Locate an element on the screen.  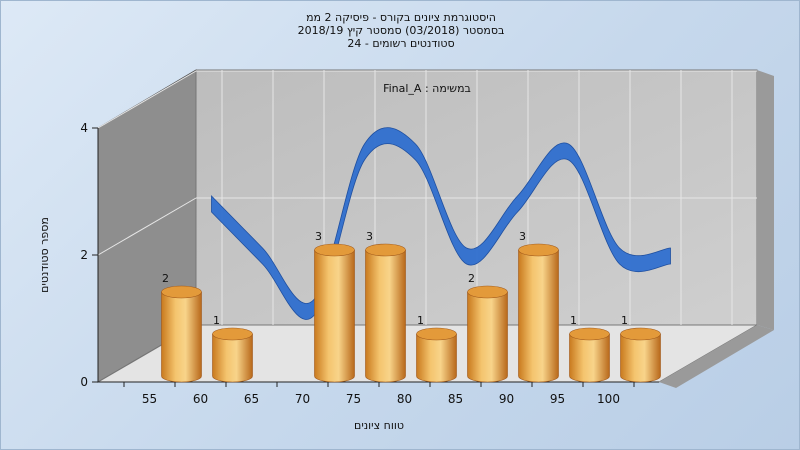
y-tick-label: 2 is located at coordinates (84, 255).